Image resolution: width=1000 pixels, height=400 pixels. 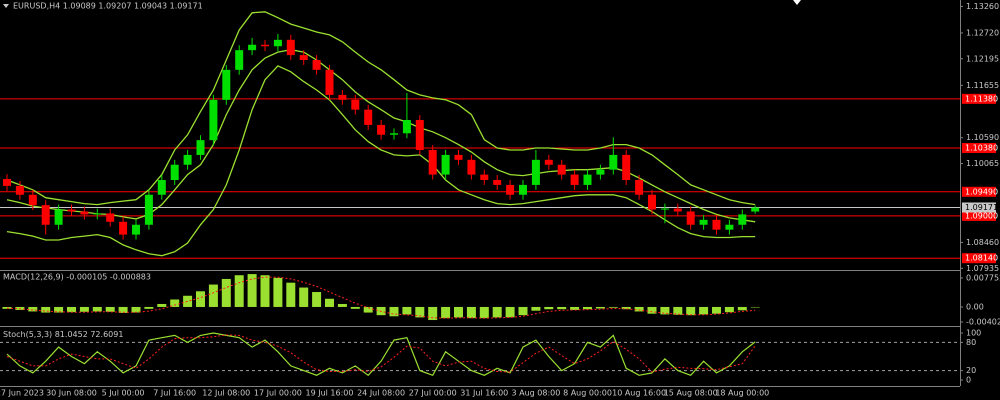 What do you see at coordinates (77, 277) in the screenshot?
I see `panel-title: MACD(12,26,9) -0.000105 -0.000883` at bounding box center [77, 277].